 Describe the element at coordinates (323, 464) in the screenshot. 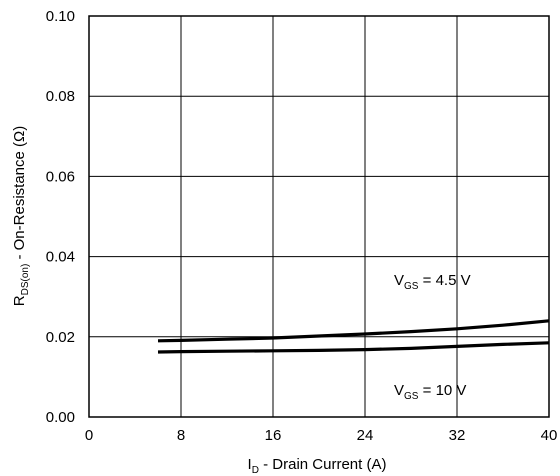

I see `x-axis-title-rest: - Drain Current (A)` at that location.